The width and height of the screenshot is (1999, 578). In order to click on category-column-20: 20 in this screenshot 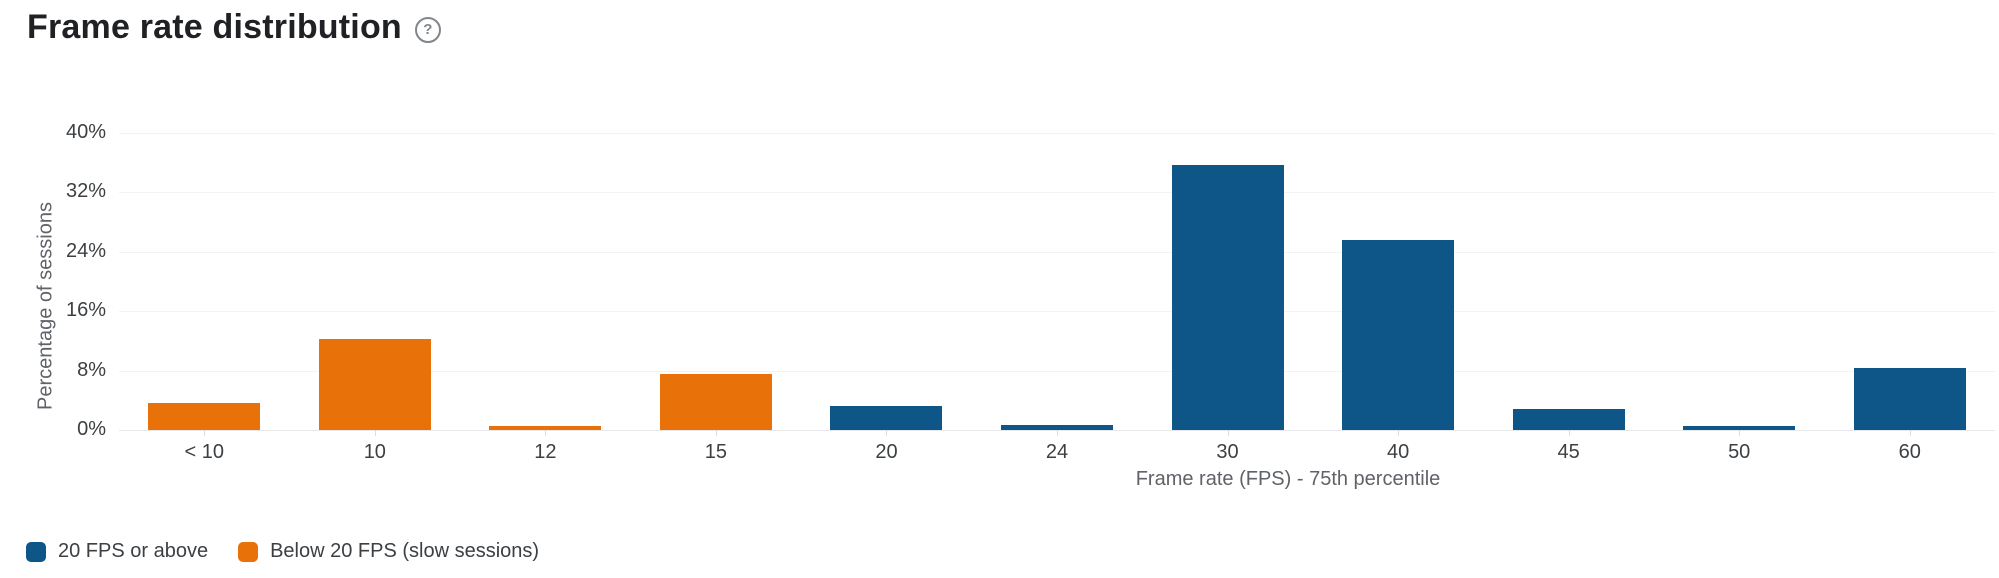, I will do `click(886, 298)`.